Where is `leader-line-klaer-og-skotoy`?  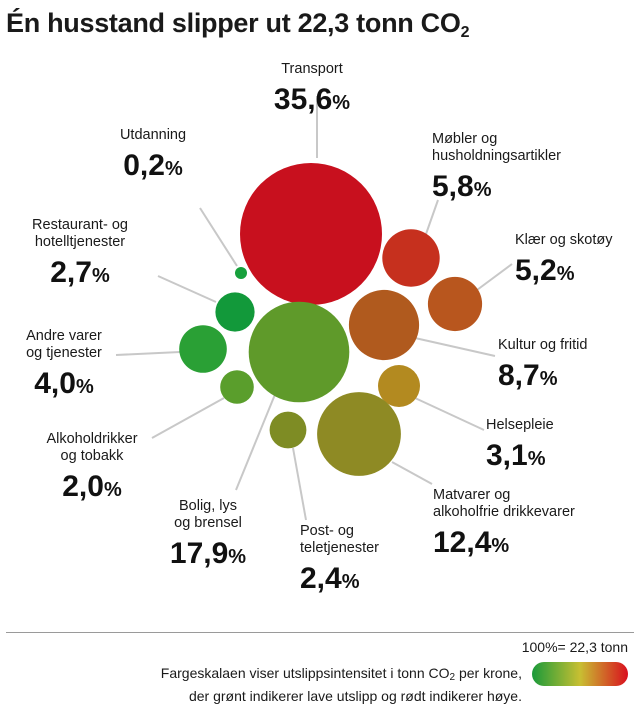 leader-line-klaer-og-skotoy is located at coordinates (494, 277).